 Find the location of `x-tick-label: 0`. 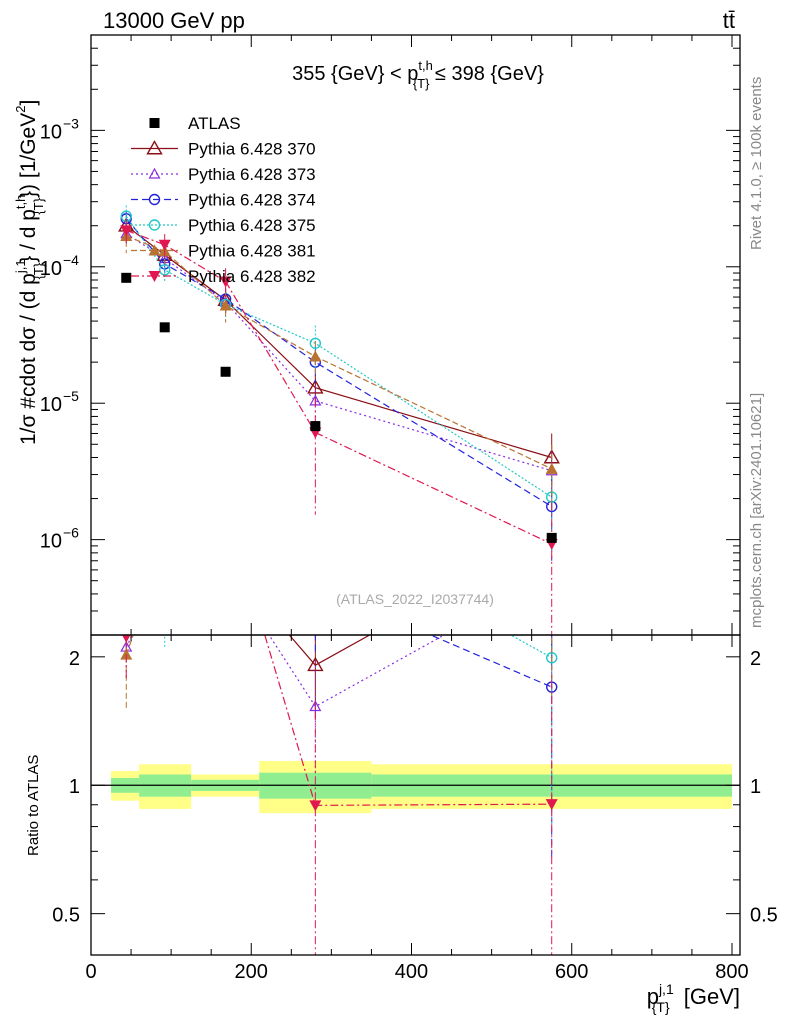

x-tick-label: 0 is located at coordinates (90, 972).